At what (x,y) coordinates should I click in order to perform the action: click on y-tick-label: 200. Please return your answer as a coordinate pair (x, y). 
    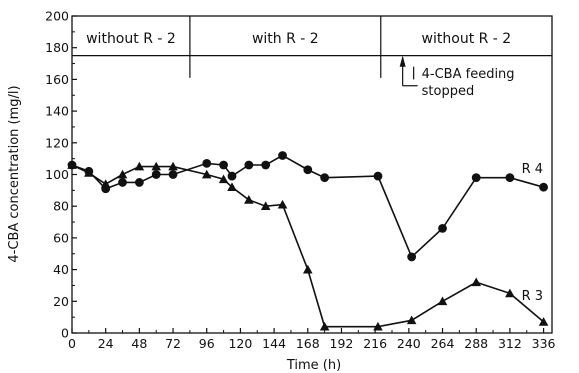
    Looking at the image, I should click on (57, 16).